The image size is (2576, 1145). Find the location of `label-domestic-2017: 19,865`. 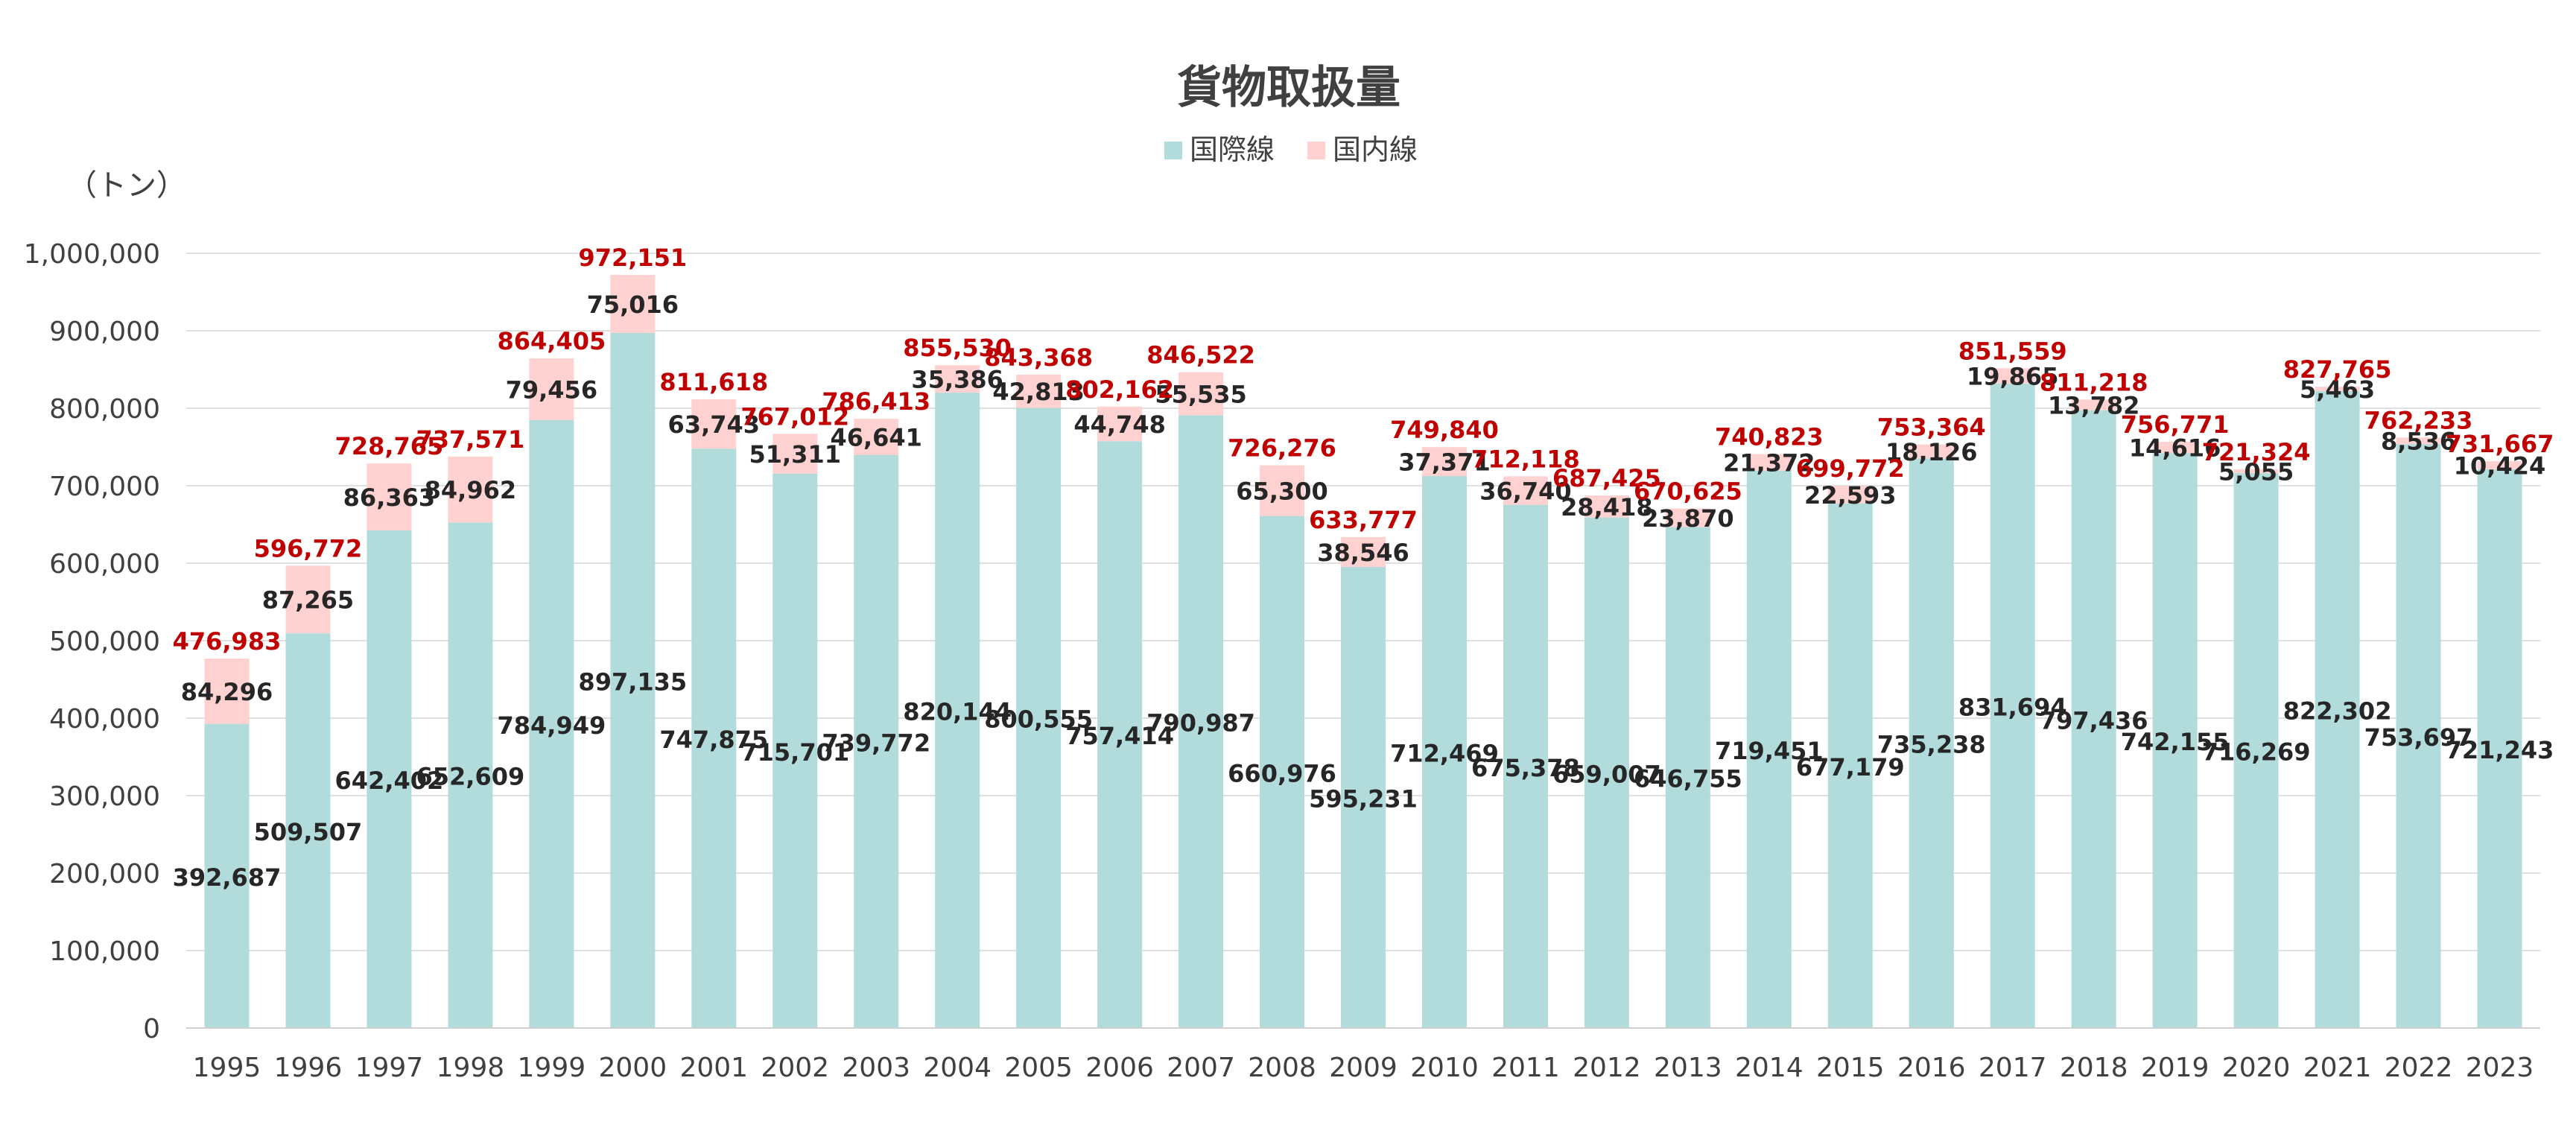

label-domestic-2017: 19,865 is located at coordinates (2012, 377).